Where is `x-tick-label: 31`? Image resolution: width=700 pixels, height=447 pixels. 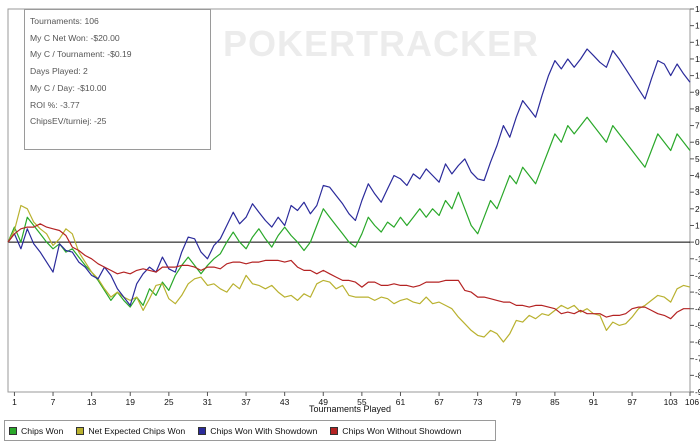 x-tick-label: 31 is located at coordinates (208, 402).